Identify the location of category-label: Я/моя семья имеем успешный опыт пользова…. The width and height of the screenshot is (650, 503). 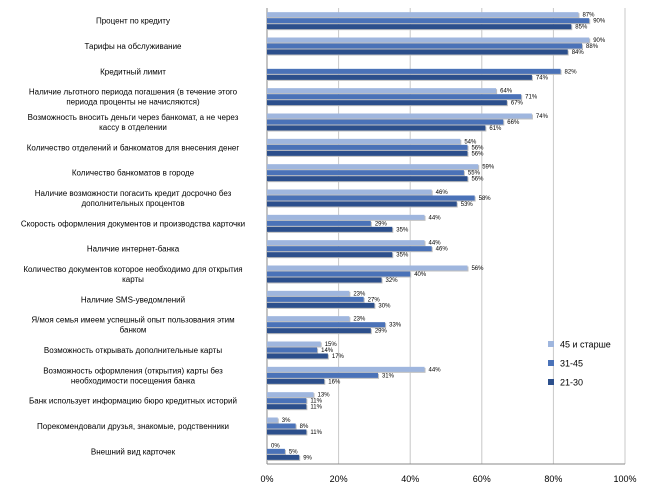
(132, 320).